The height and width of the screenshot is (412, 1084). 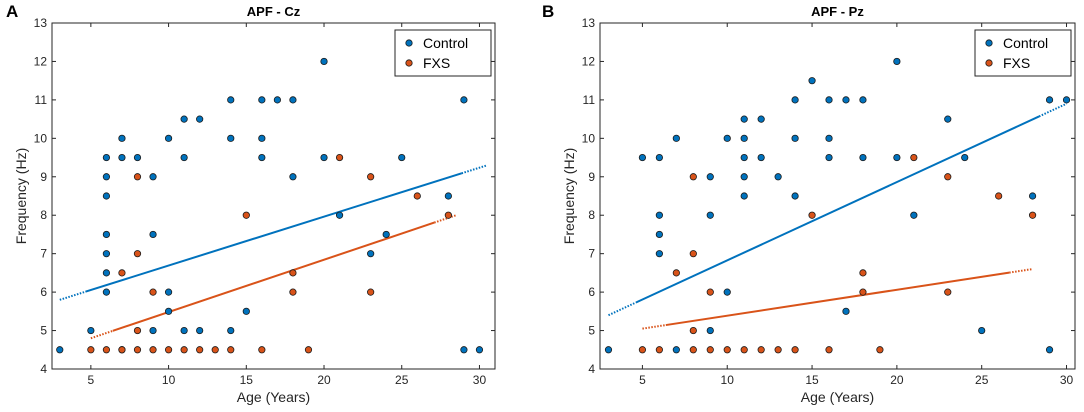 What do you see at coordinates (12, 11) in the screenshot?
I see `panel-label-a: A` at bounding box center [12, 11].